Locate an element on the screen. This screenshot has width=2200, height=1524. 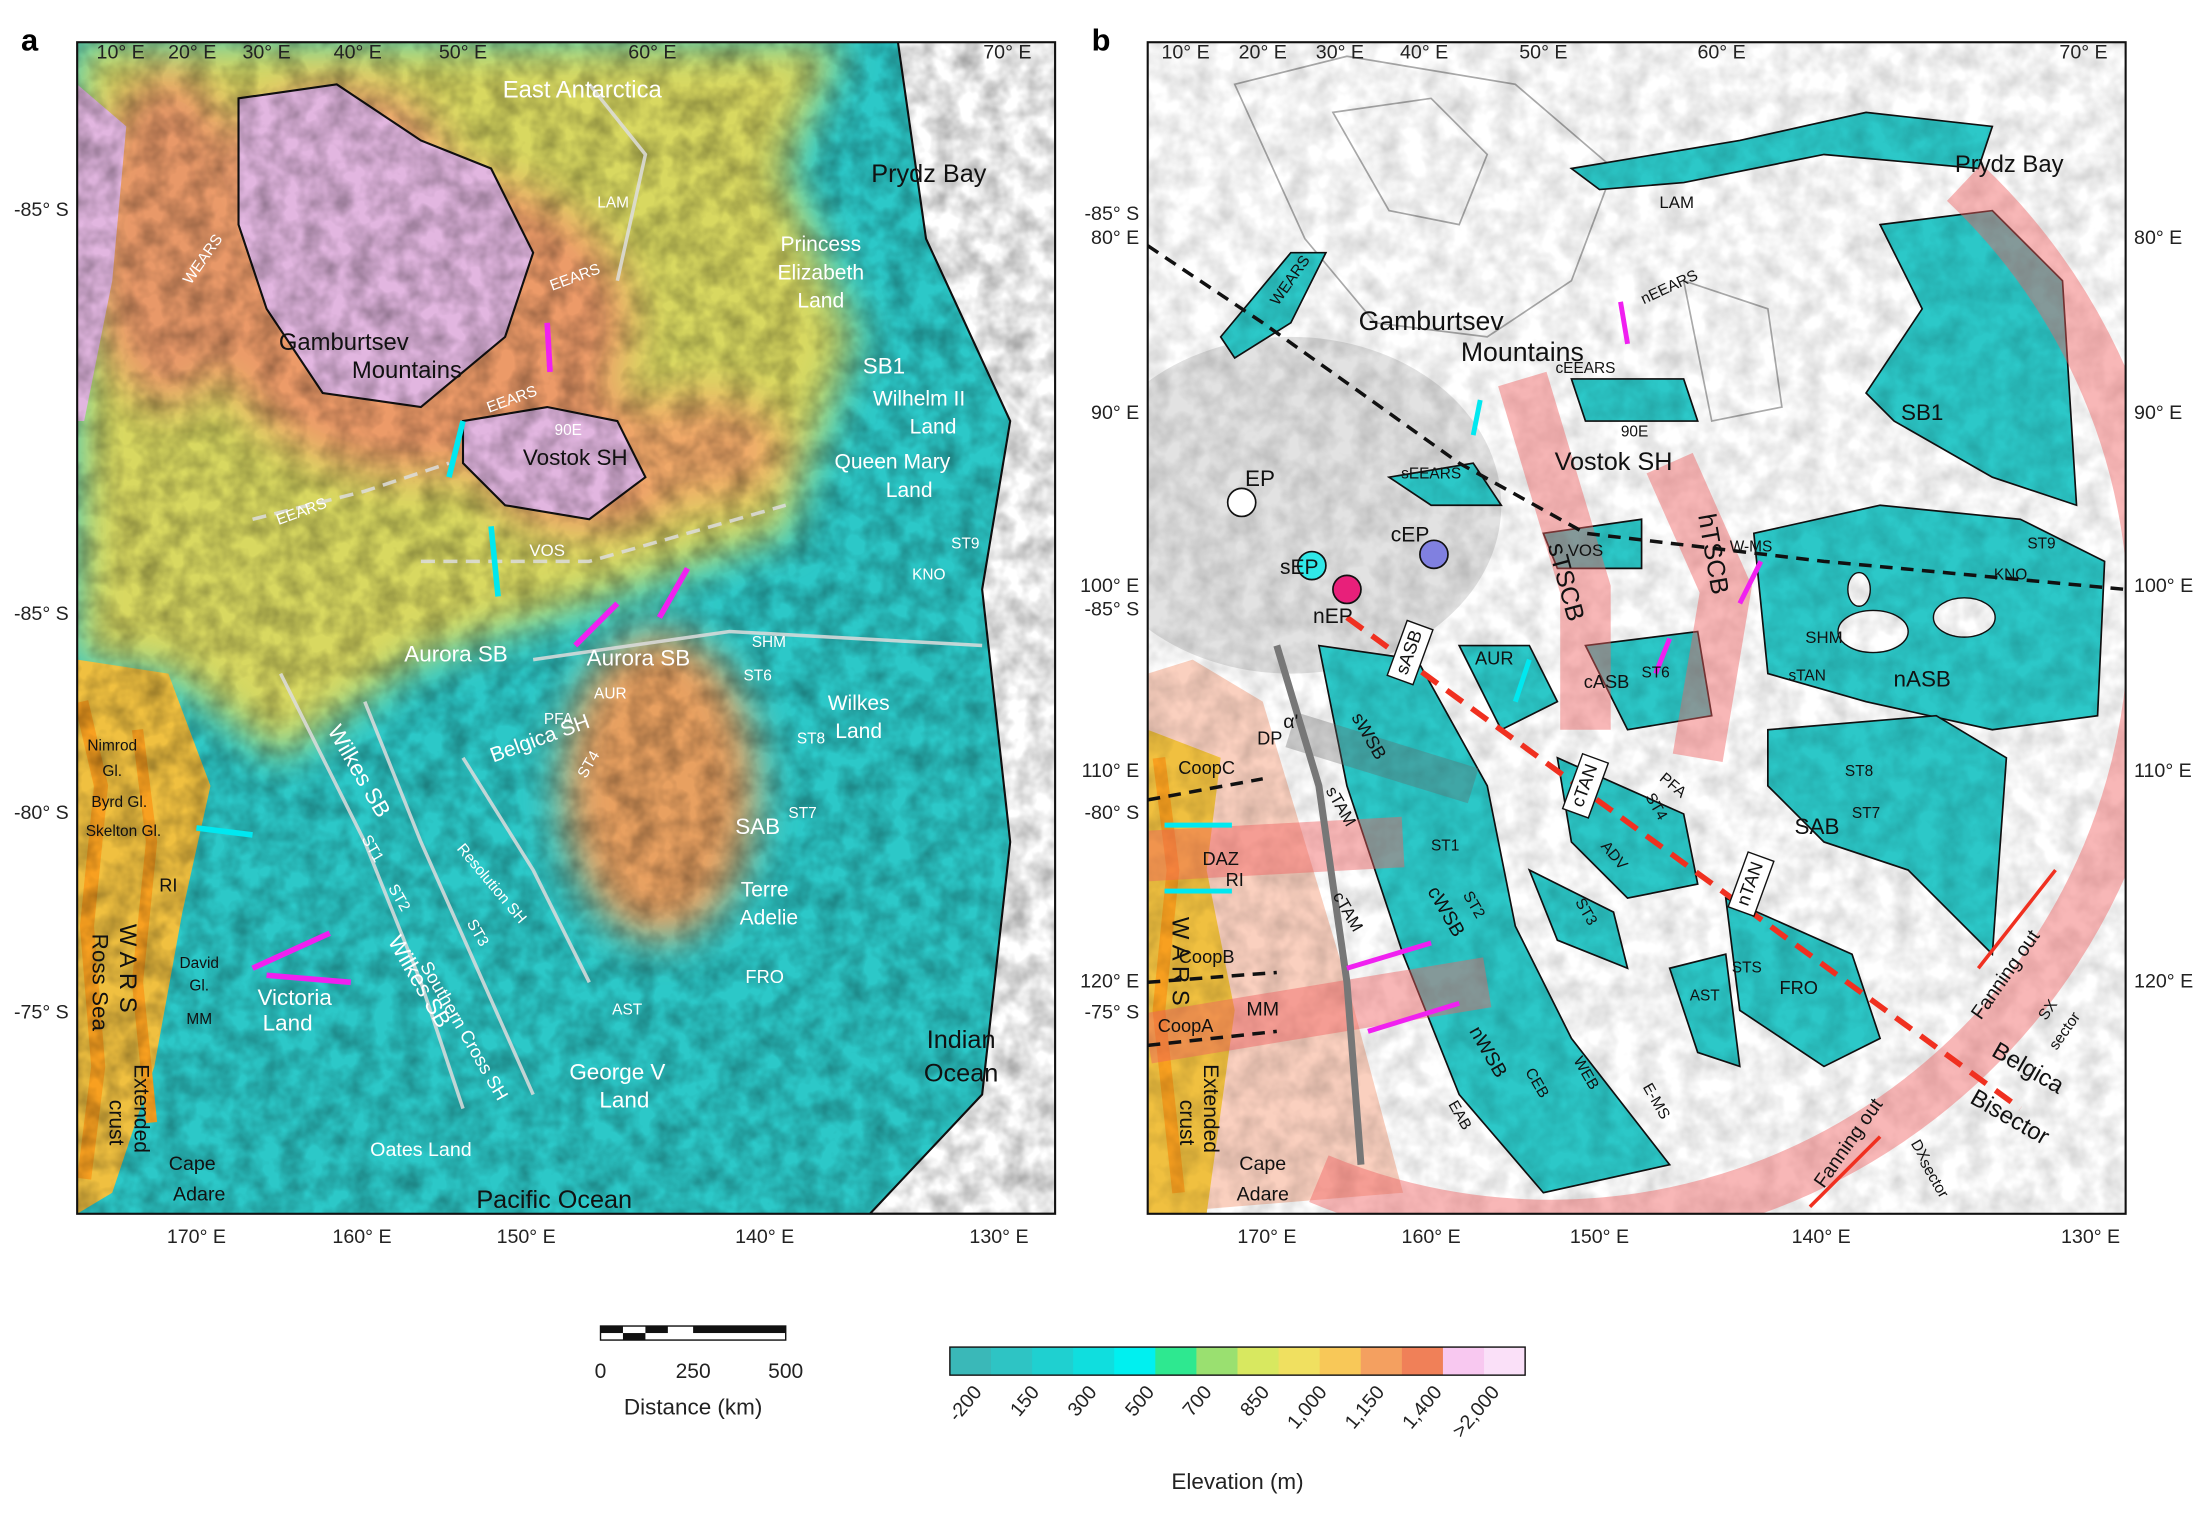
map-label-group: ST1 is located at coordinates (1445, 845).